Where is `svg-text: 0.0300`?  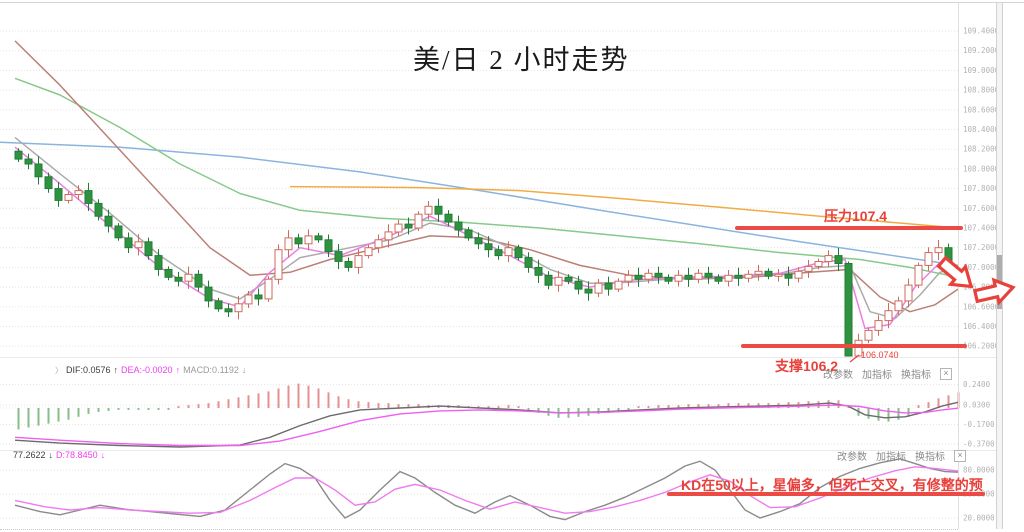
svg-text: 0.0300 is located at coordinates (977, 405).